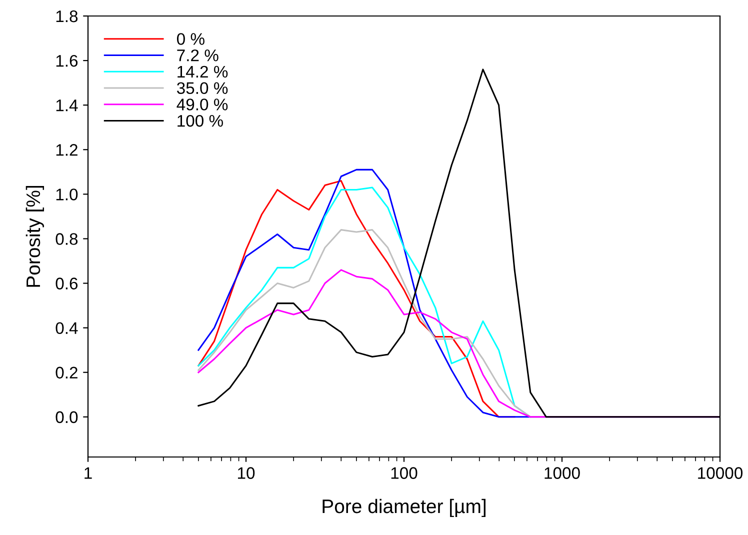 This screenshot has height=535, width=748. Describe the element at coordinates (67, 239) in the screenshot. I see `y-tick-label: 0.8` at that location.